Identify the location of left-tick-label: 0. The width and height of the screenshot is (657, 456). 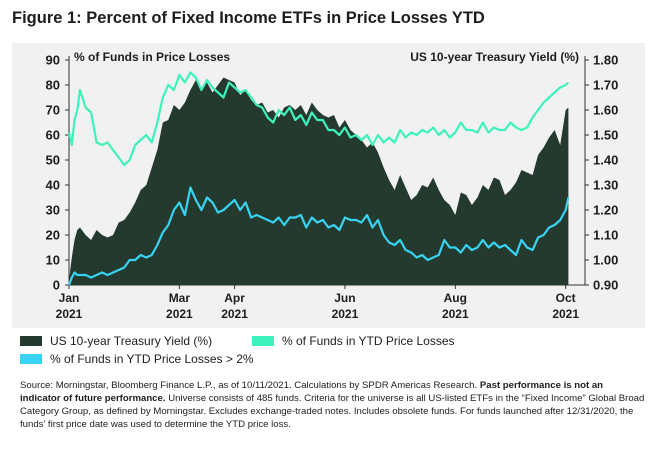
(56, 285).